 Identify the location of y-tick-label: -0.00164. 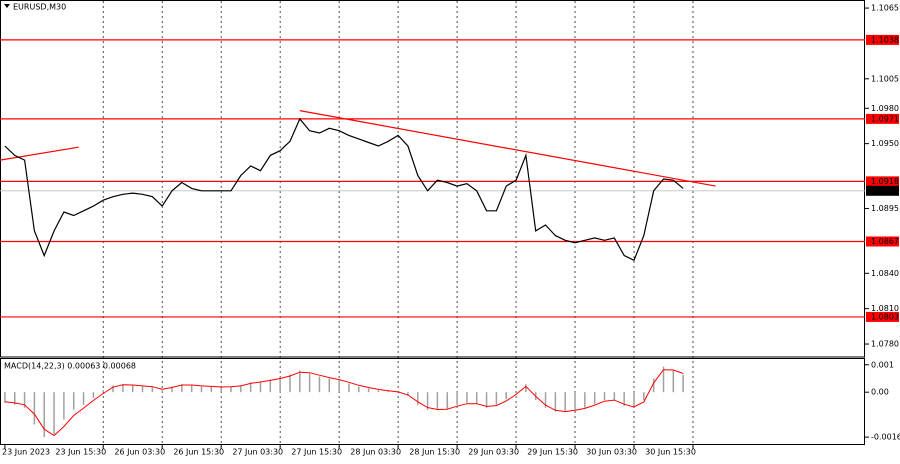
(885, 437).